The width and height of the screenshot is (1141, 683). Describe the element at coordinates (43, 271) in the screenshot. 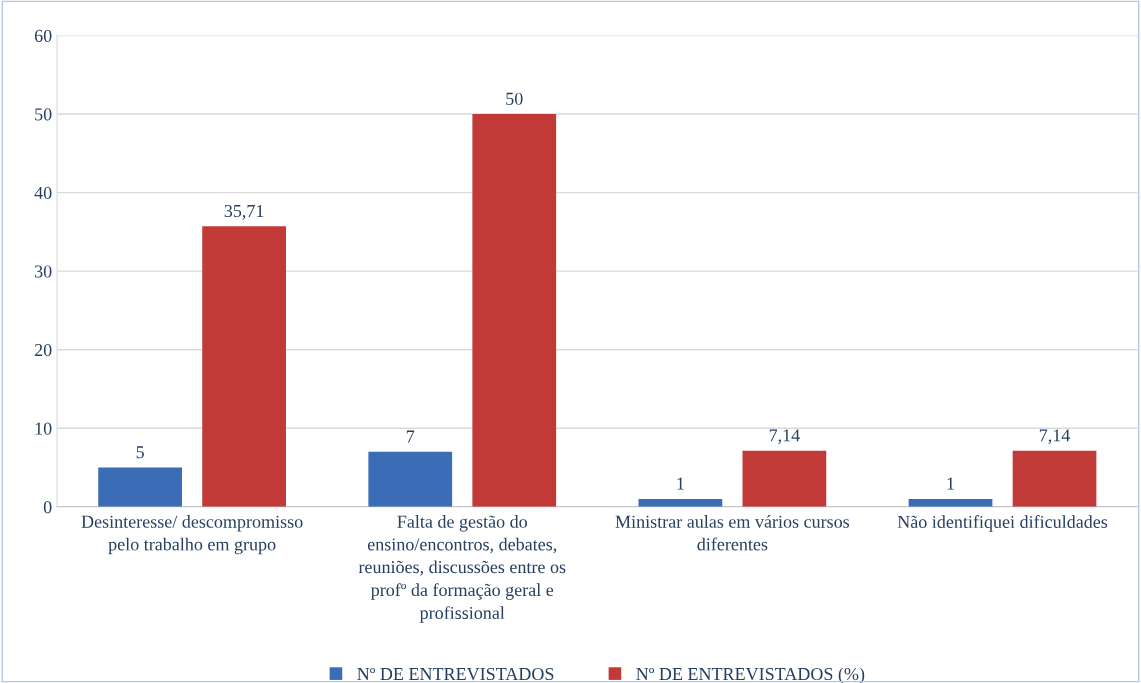

I see `y-tick-label: 30` at that location.